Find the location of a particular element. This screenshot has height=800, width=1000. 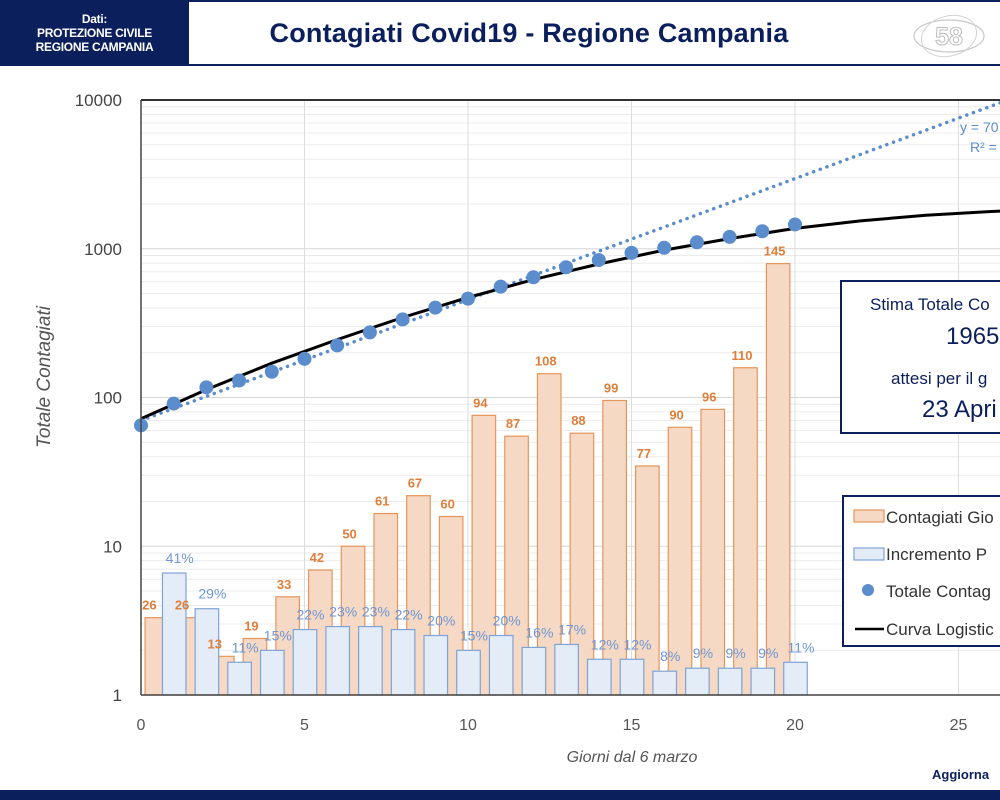

daily-label: 26 is located at coordinates (149, 605).